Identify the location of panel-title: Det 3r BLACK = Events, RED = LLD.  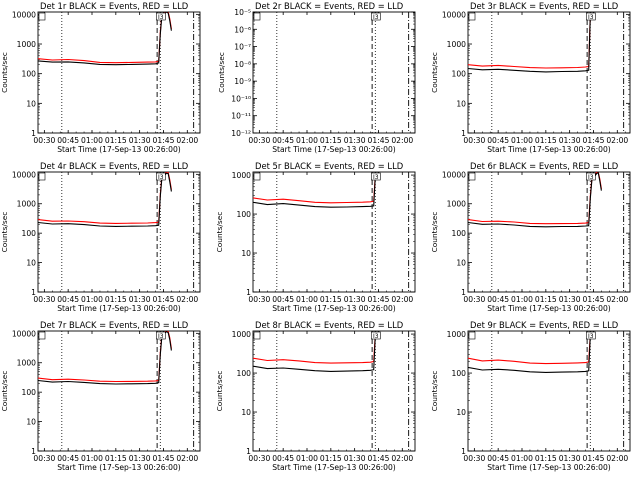
(544, 6).